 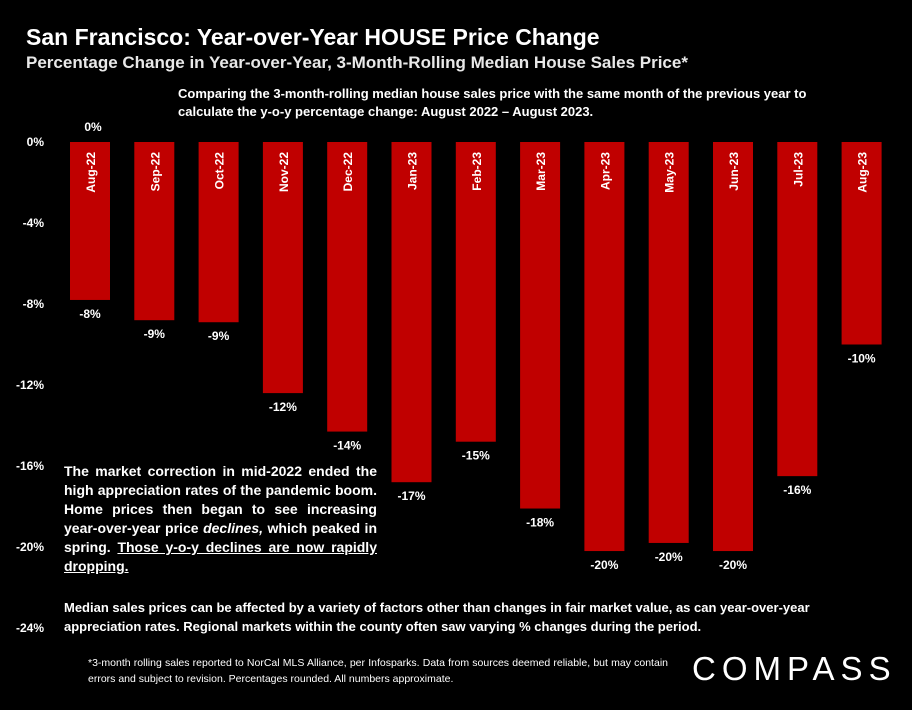 What do you see at coordinates (863, 172) in the screenshot?
I see `category-label: Aug-23` at bounding box center [863, 172].